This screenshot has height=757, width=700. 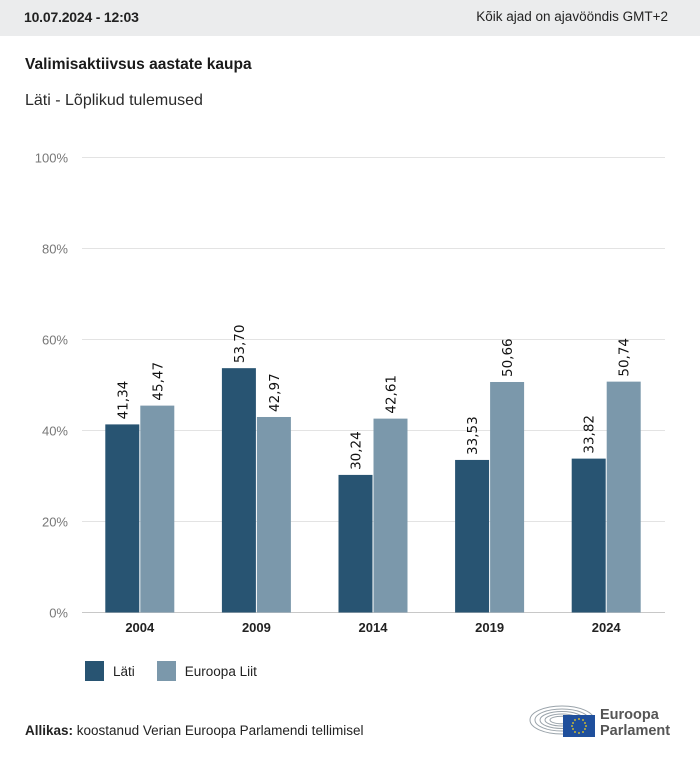 What do you see at coordinates (607, 627) in the screenshot?
I see `x-tick-label: 2024` at bounding box center [607, 627].